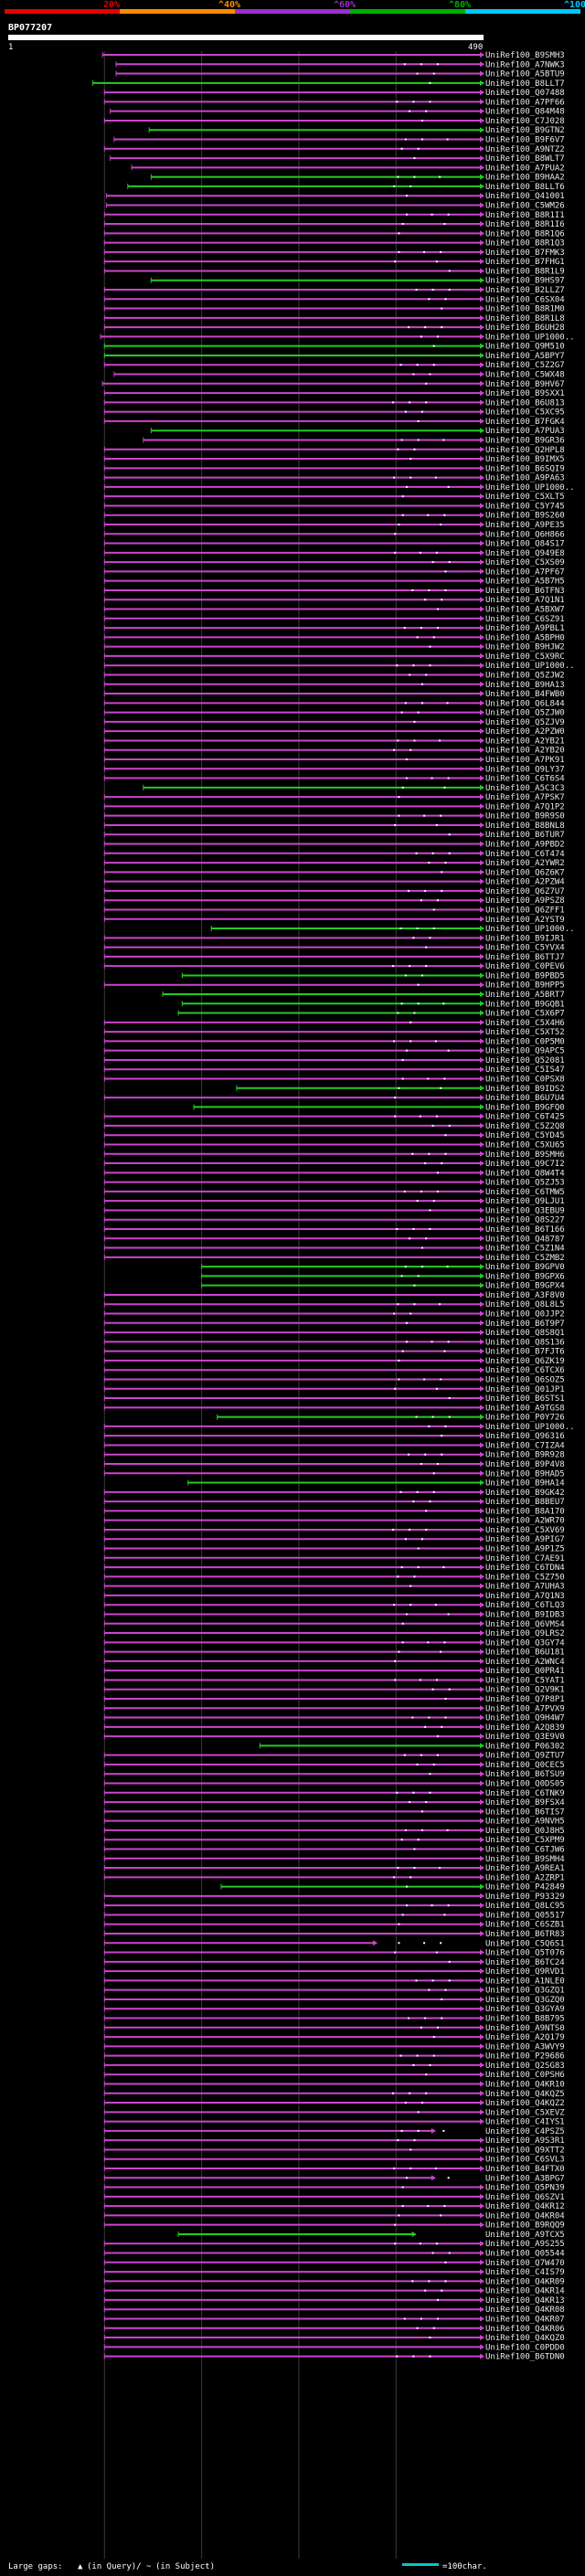 This screenshot has width=585, height=2576. I want to click on hit-label: UniRef100_Q9ZTU7, so click(525, 1756).